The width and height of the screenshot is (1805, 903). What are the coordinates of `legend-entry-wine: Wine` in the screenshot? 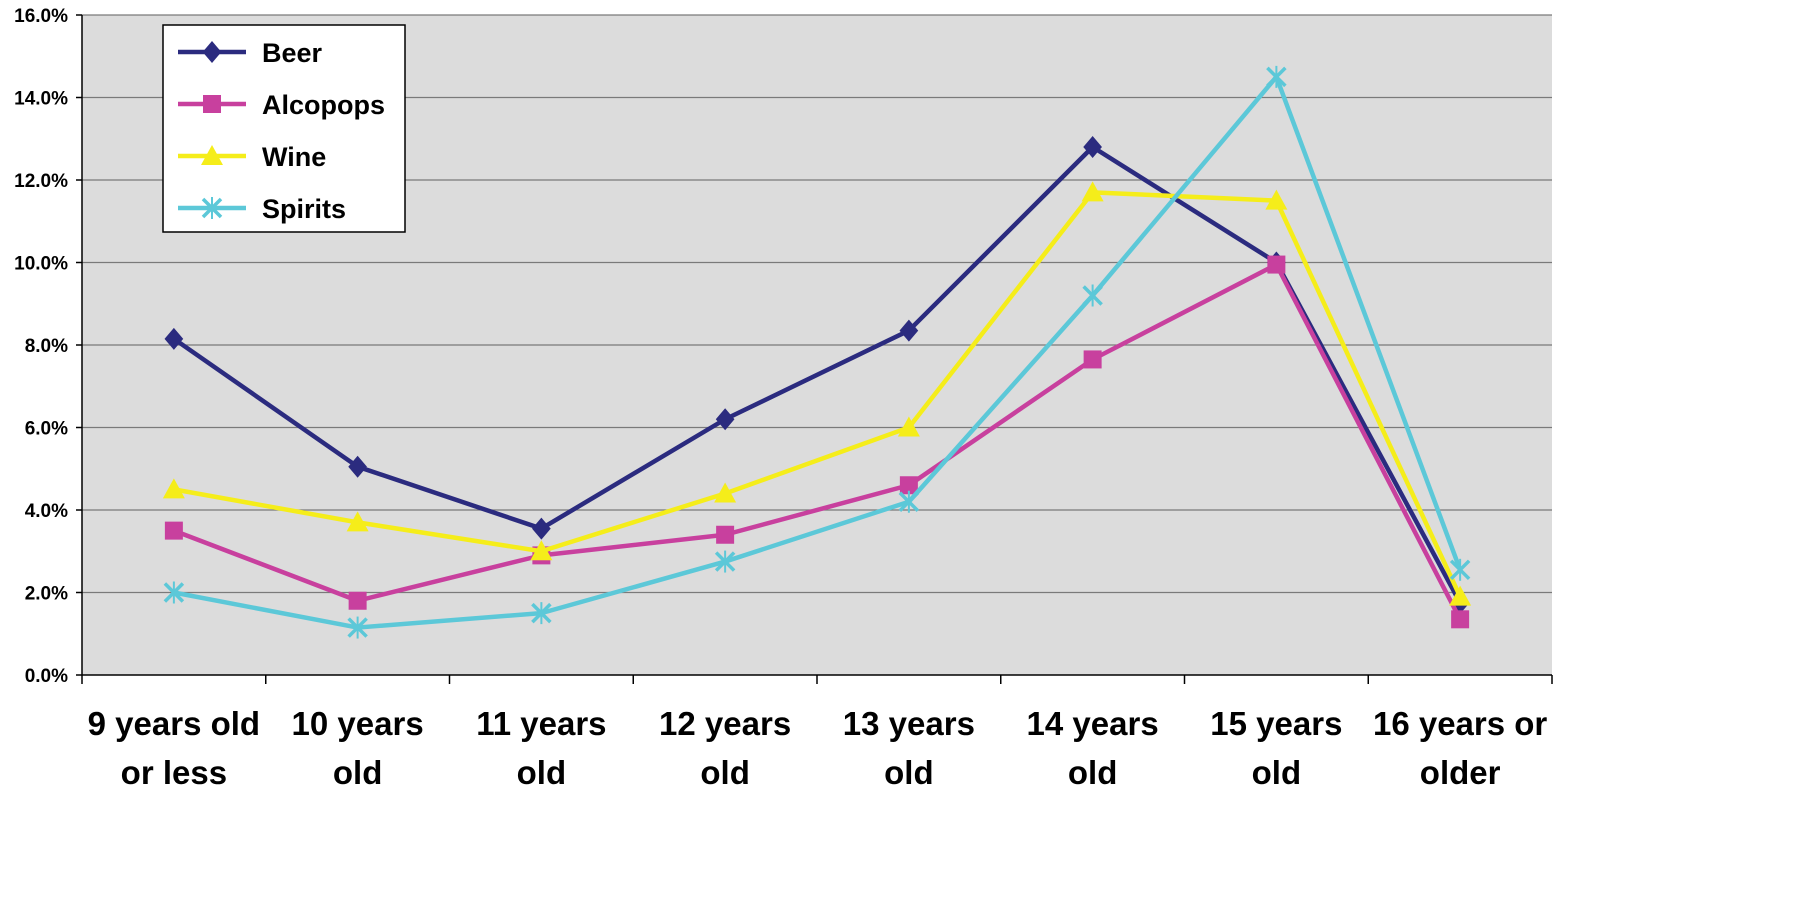 It's located at (252, 157).